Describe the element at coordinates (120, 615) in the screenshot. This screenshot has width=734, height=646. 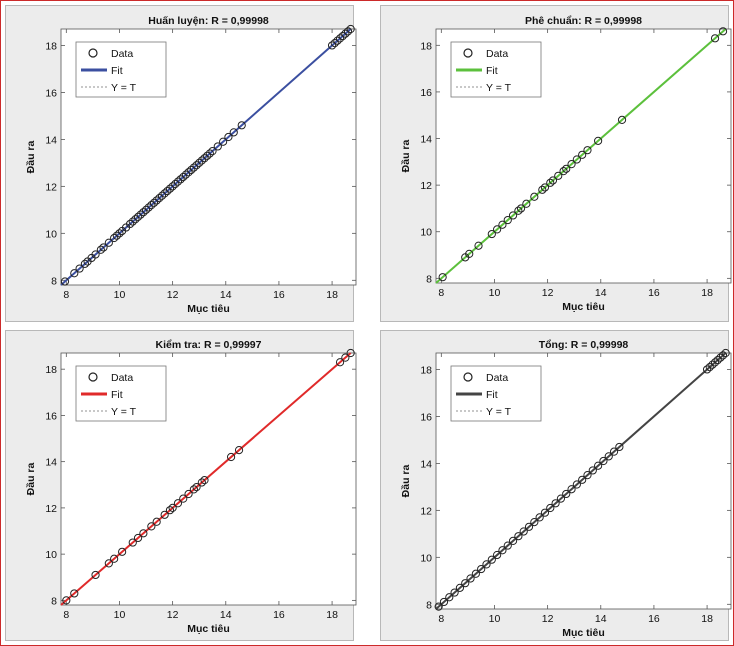
I see `x-tick-label: 10` at that location.